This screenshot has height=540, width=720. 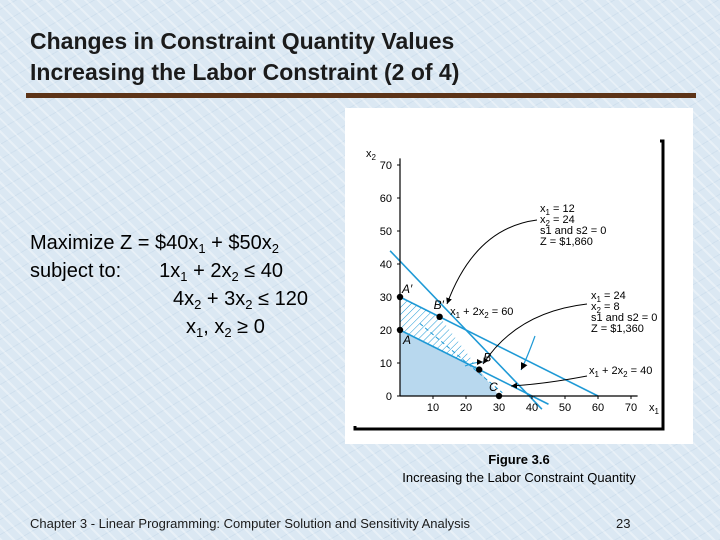 I want to click on objective-row: Maximize Z = $40x1 + $50x2, so click(x=169, y=243).